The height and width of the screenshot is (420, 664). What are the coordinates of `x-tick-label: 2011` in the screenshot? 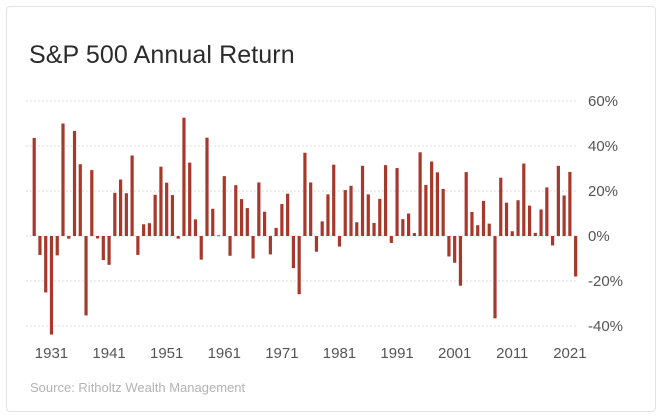 It's located at (512, 353).